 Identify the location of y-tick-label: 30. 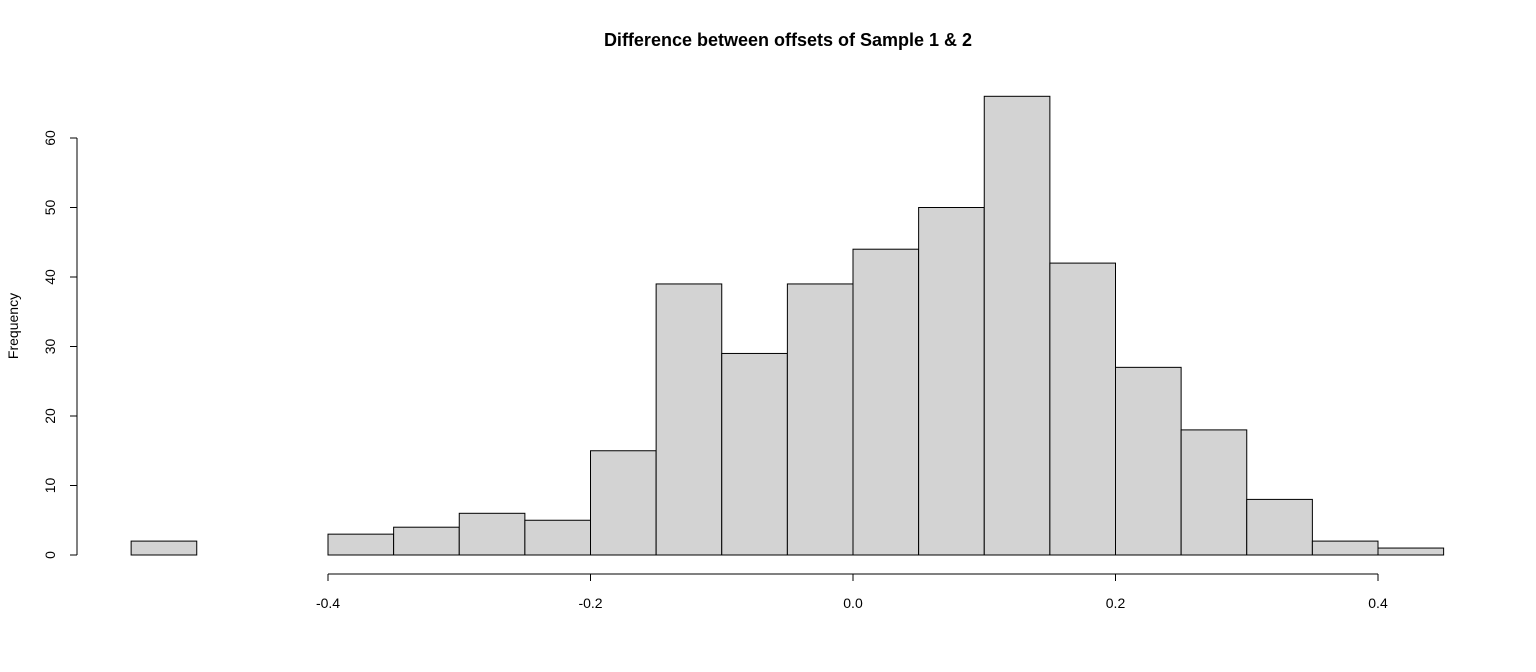
(50, 347).